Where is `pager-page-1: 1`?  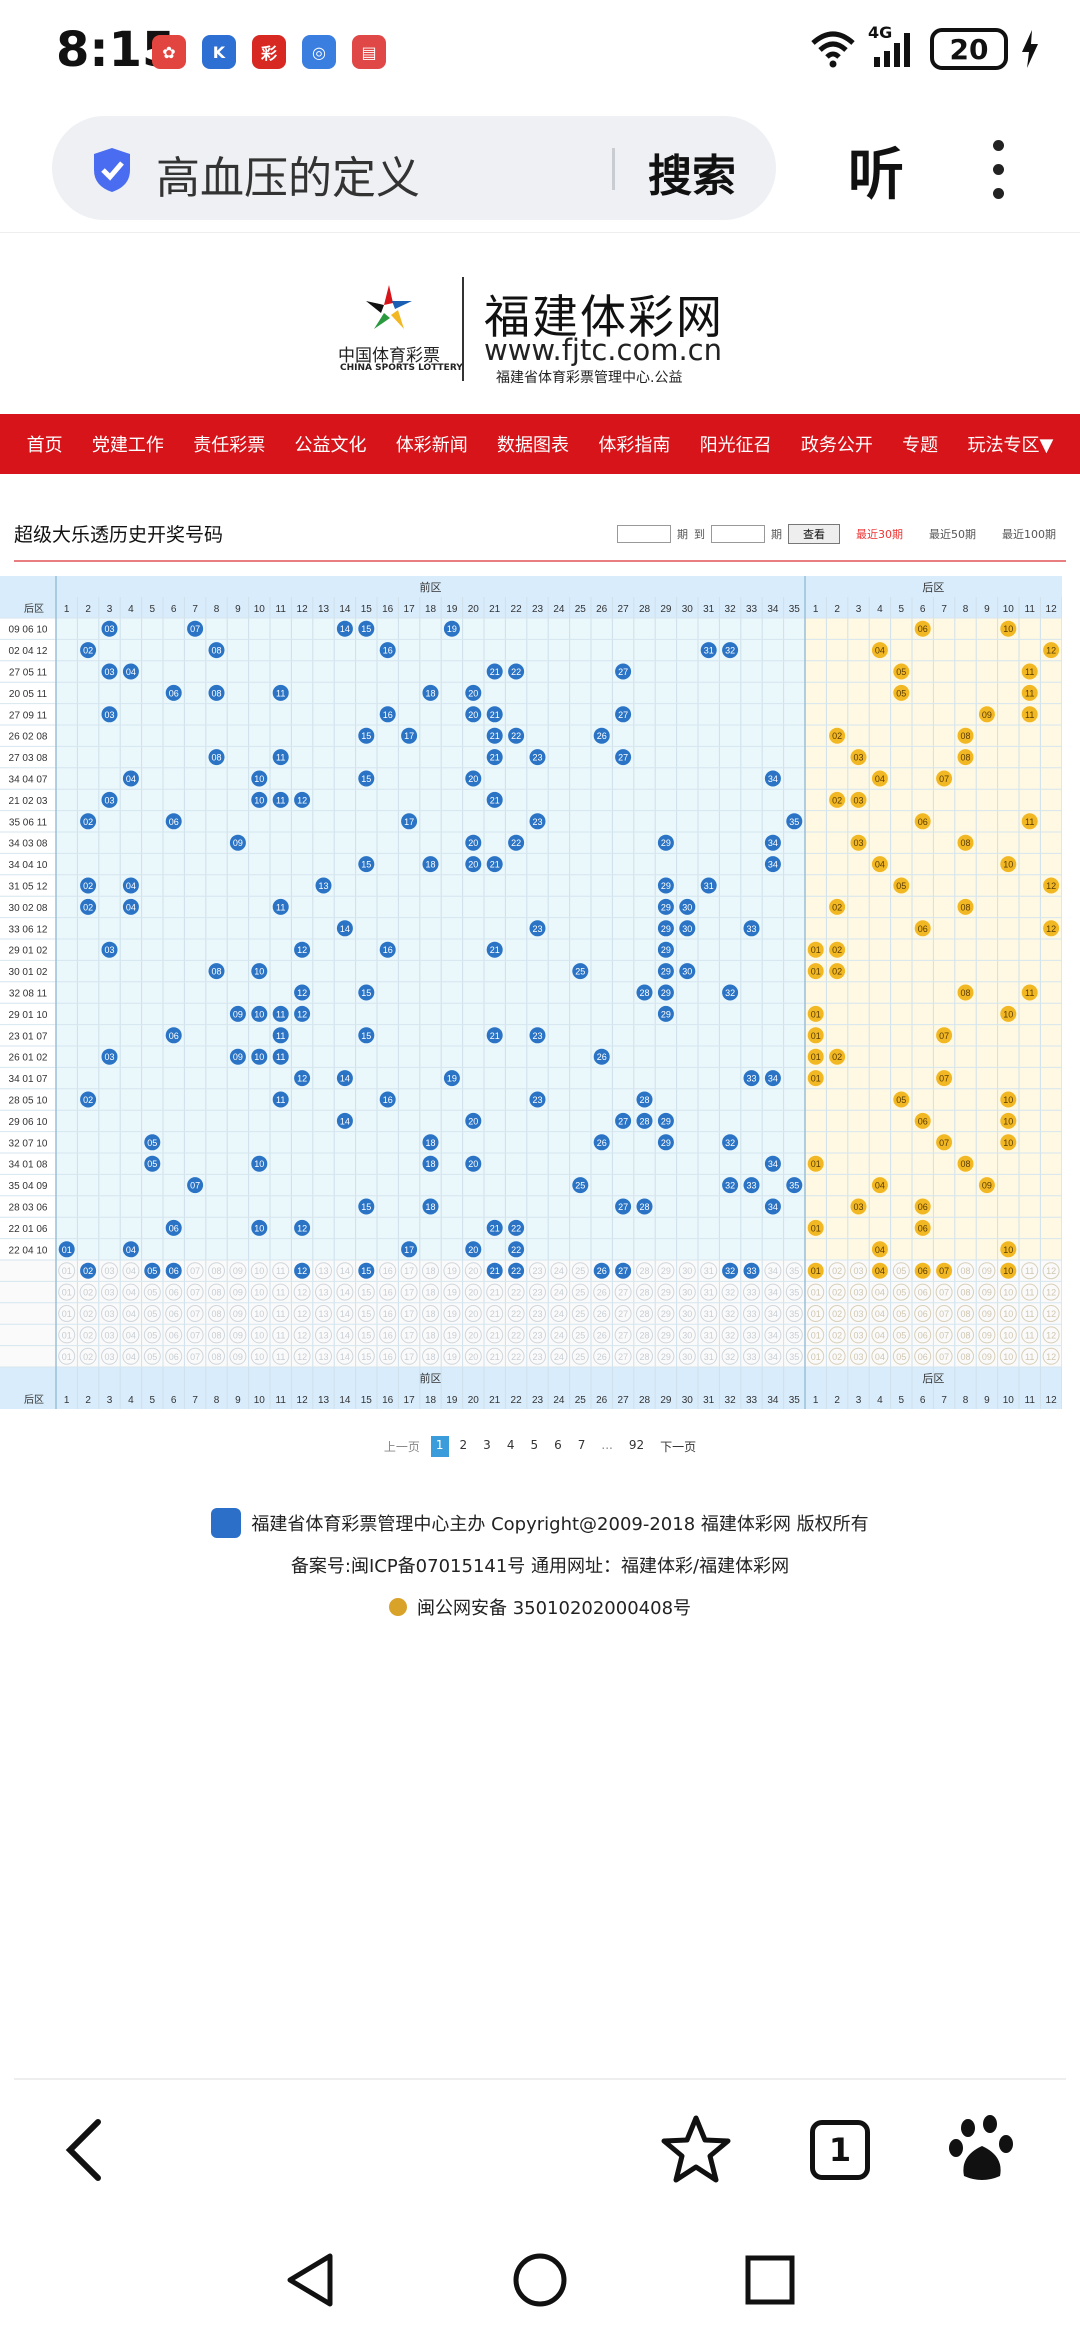
pager-page-1: 1 is located at coordinates (439, 1446).